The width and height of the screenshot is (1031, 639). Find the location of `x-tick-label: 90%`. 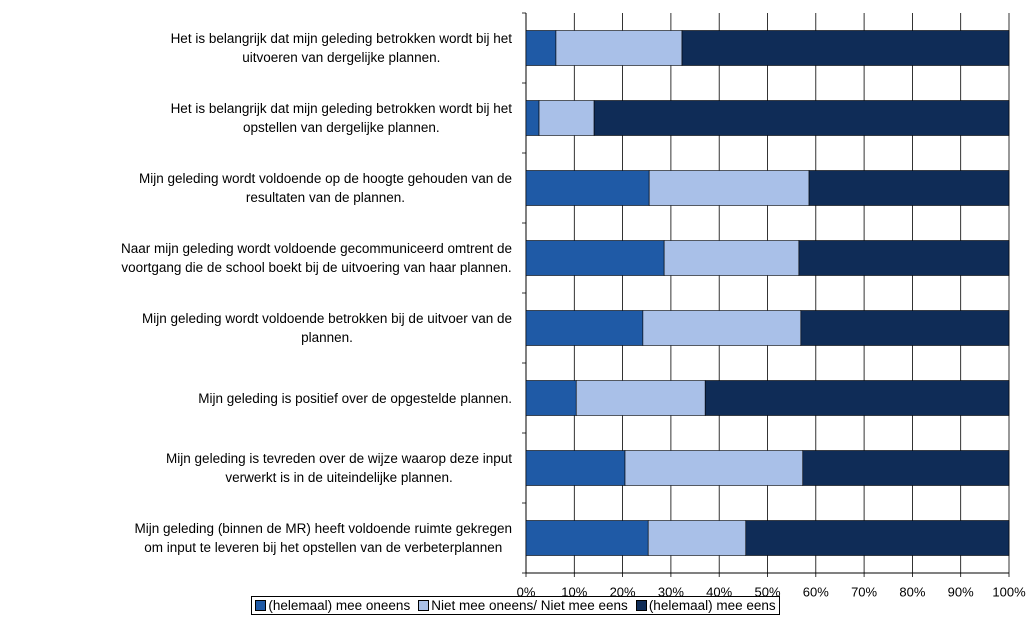

x-tick-label: 90% is located at coordinates (961, 591).